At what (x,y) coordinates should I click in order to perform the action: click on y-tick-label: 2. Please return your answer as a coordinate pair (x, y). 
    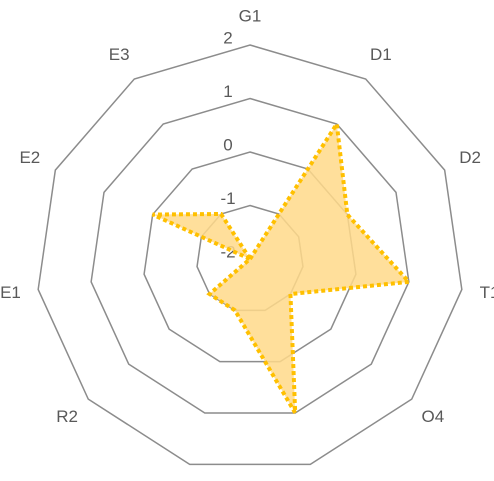
    Looking at the image, I should click on (227, 37).